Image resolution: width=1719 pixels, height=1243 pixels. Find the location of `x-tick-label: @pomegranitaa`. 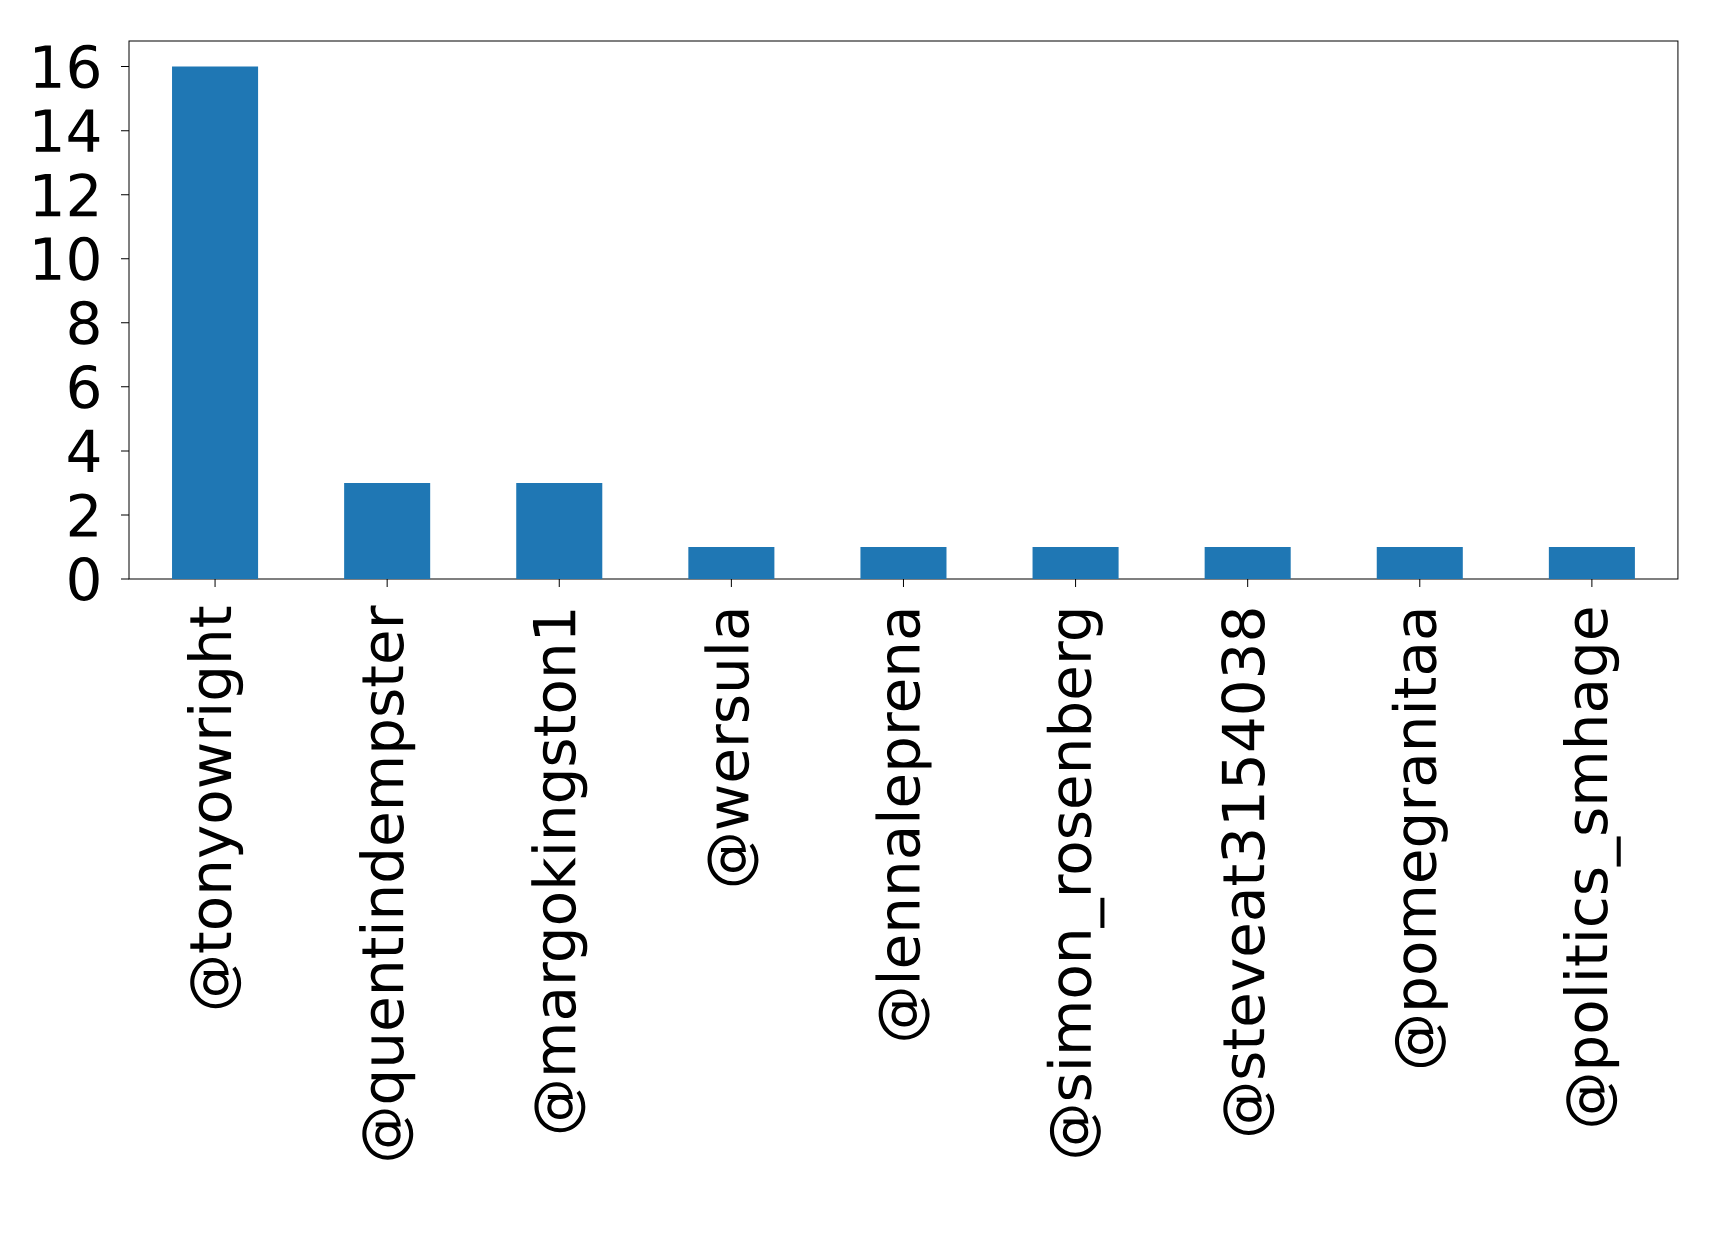

x-tick-label: @pomegranitaa is located at coordinates (1419, 839).